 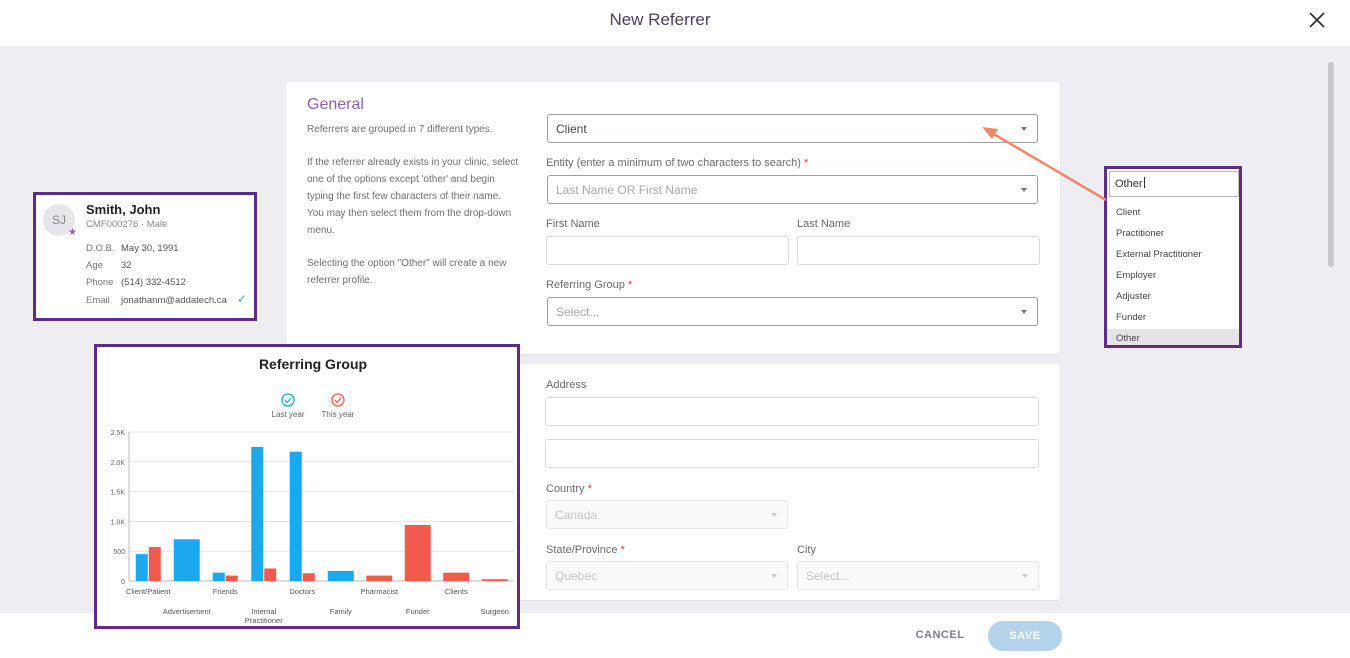 What do you see at coordinates (264, 620) in the screenshot?
I see `x-tick-label: Practitioner` at bounding box center [264, 620].